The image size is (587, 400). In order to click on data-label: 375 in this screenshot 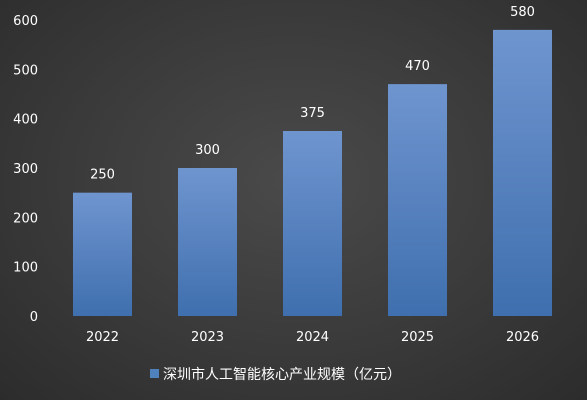, I will do `click(312, 113)`.